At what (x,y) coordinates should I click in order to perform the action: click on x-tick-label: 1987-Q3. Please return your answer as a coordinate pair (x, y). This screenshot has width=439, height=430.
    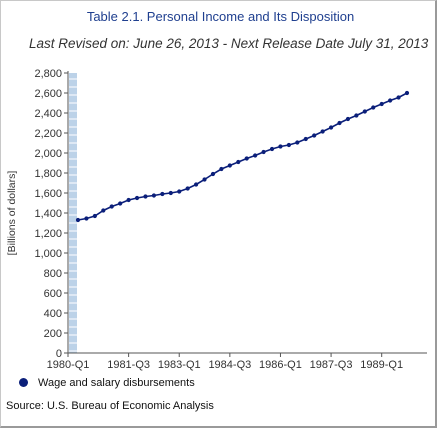
    Looking at the image, I should click on (331, 365).